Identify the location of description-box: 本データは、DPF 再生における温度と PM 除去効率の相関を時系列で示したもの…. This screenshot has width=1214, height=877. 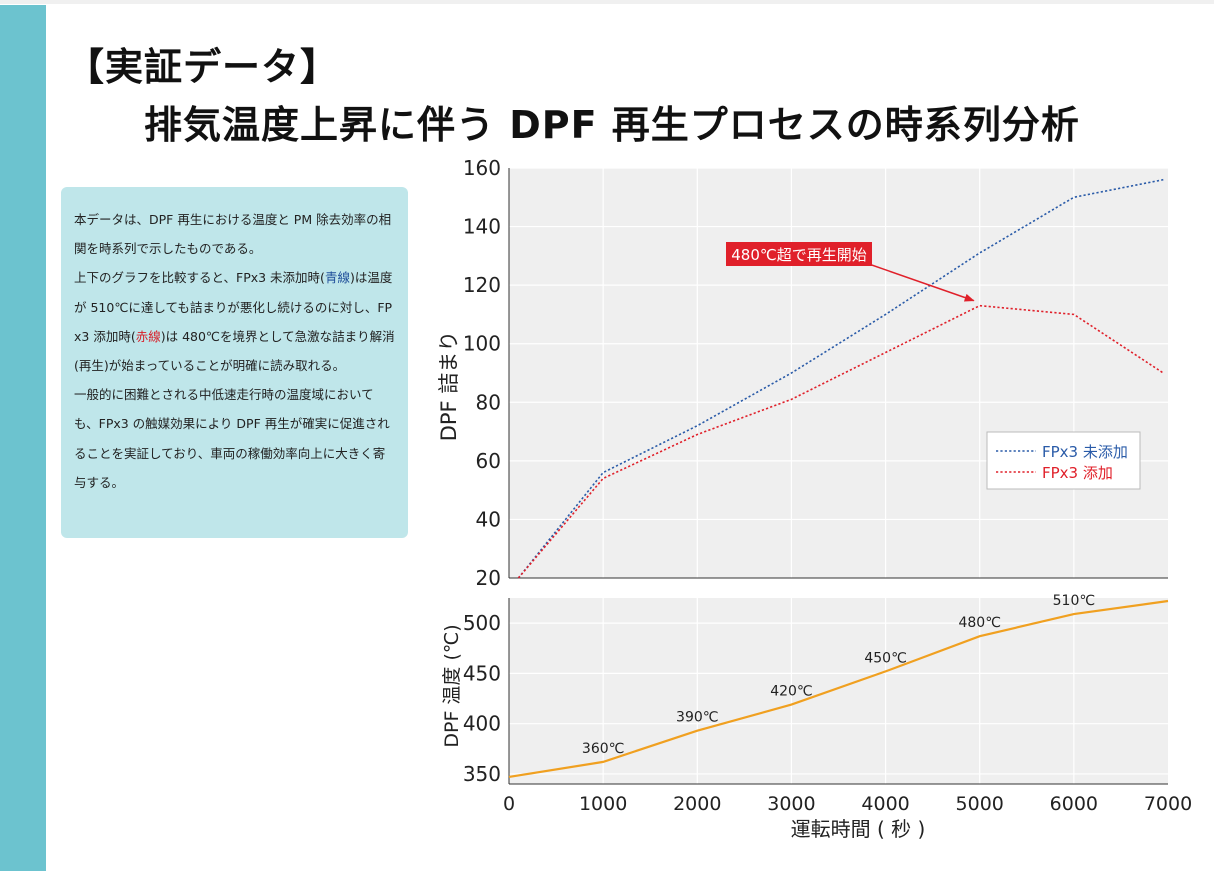
(234, 362).